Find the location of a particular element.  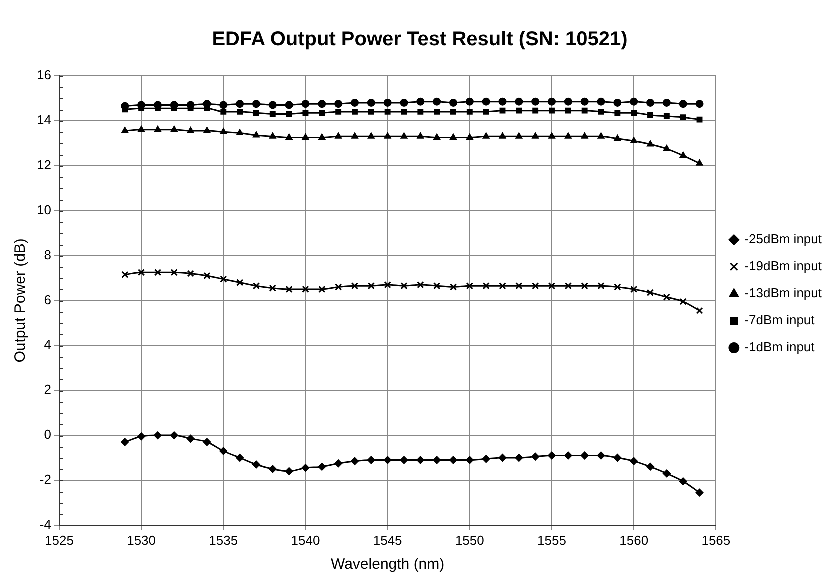

x-tick-label: 1525 is located at coordinates (59, 540).